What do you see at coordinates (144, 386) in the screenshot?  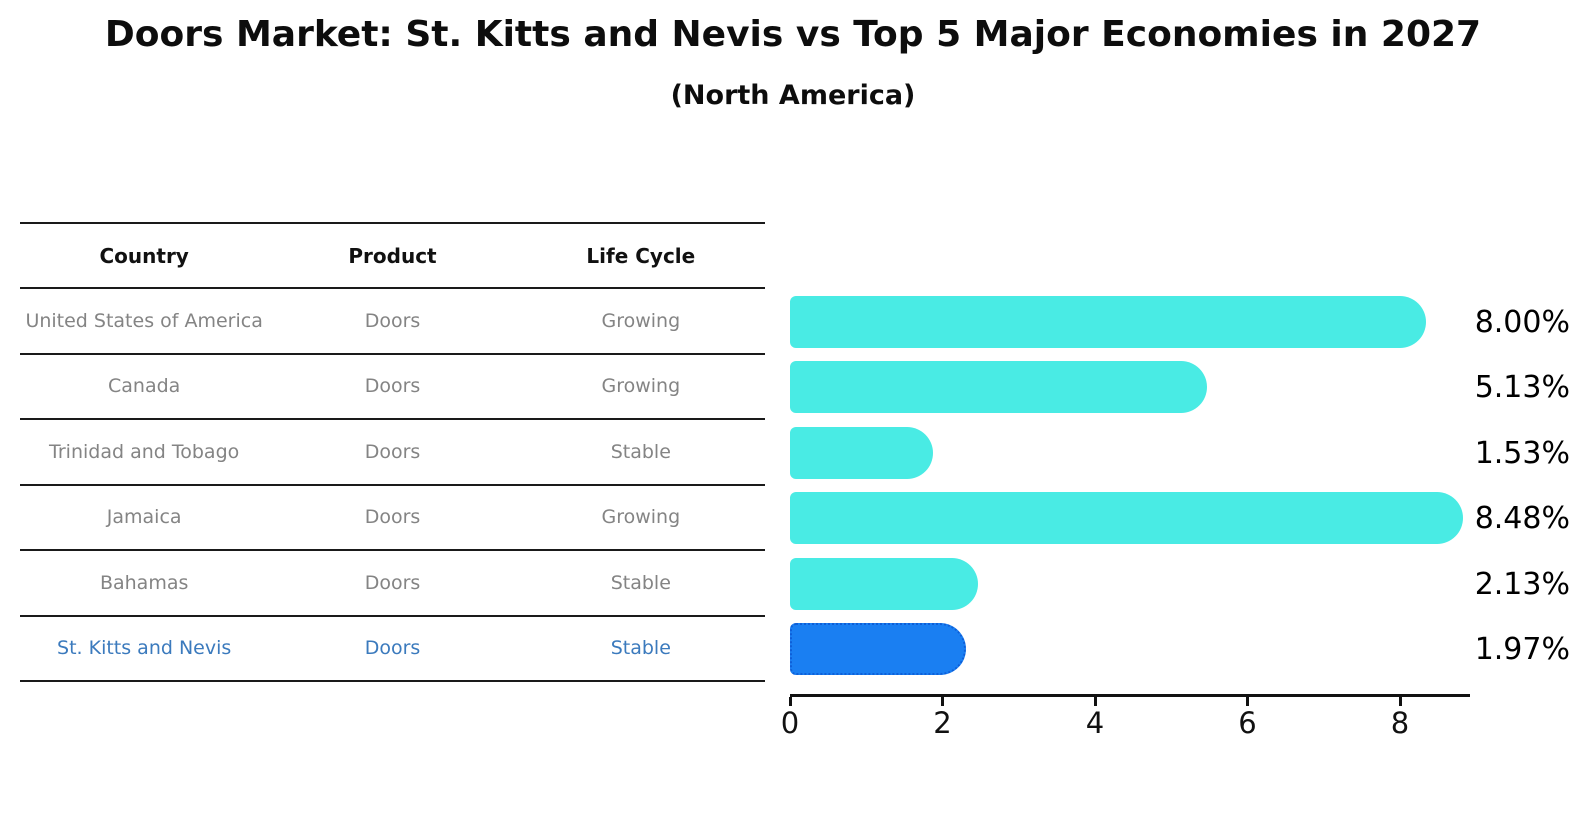 I see `country-cell: Canada` at bounding box center [144, 386].